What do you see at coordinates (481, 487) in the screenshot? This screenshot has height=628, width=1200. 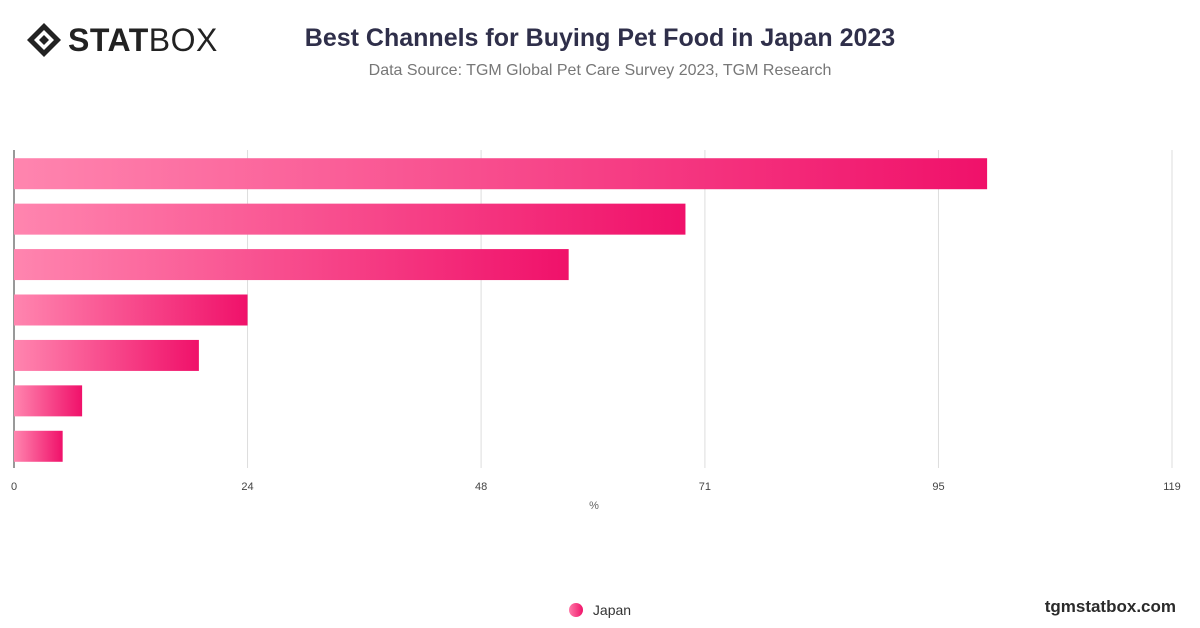 I see `x-tick-label: 48` at bounding box center [481, 487].